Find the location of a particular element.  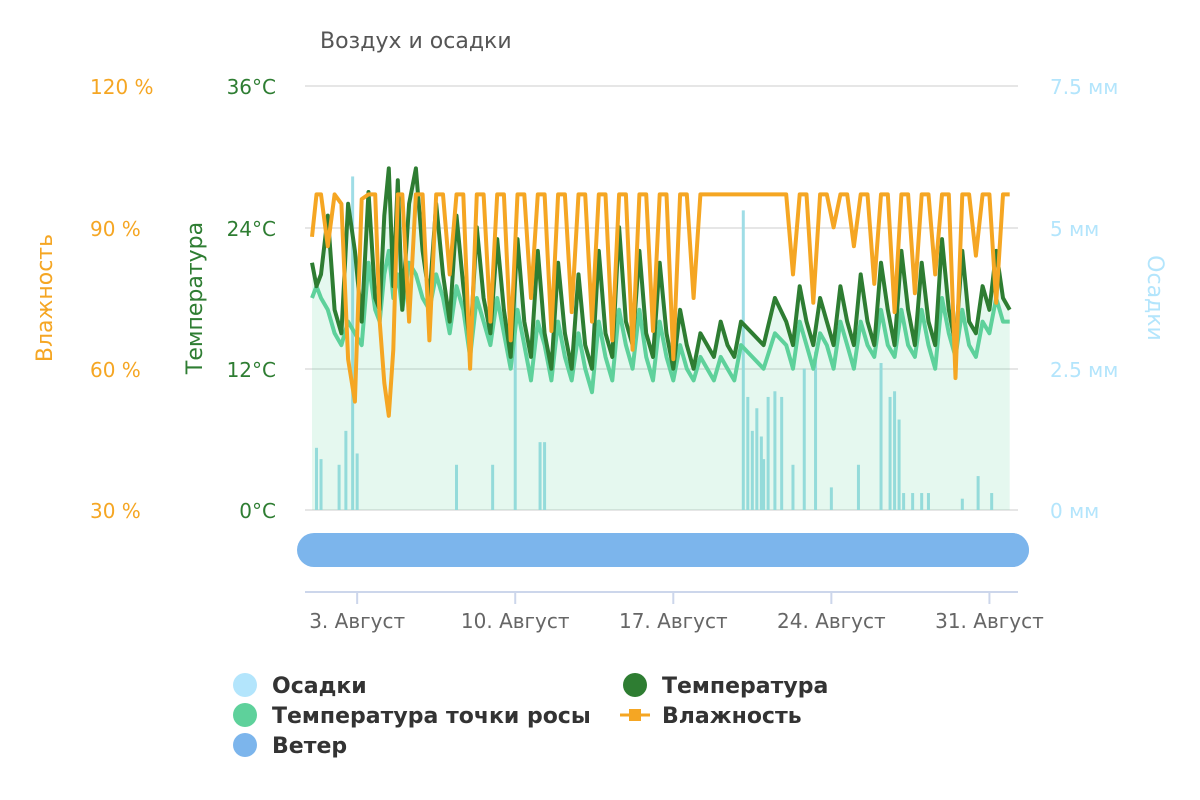

temperature-axis-ticks: 36°C 24°C 12°C 0°C is located at coordinates (251, 299).